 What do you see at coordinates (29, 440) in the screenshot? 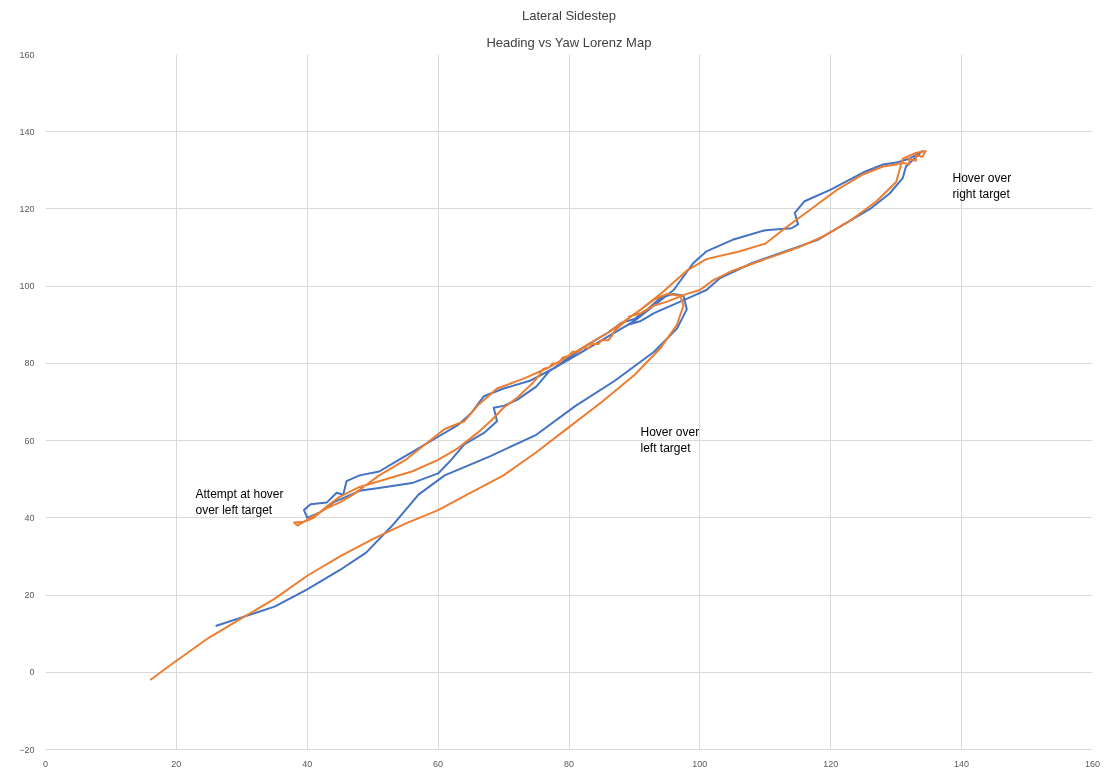
I see `y-tick-label: 60` at bounding box center [29, 440].